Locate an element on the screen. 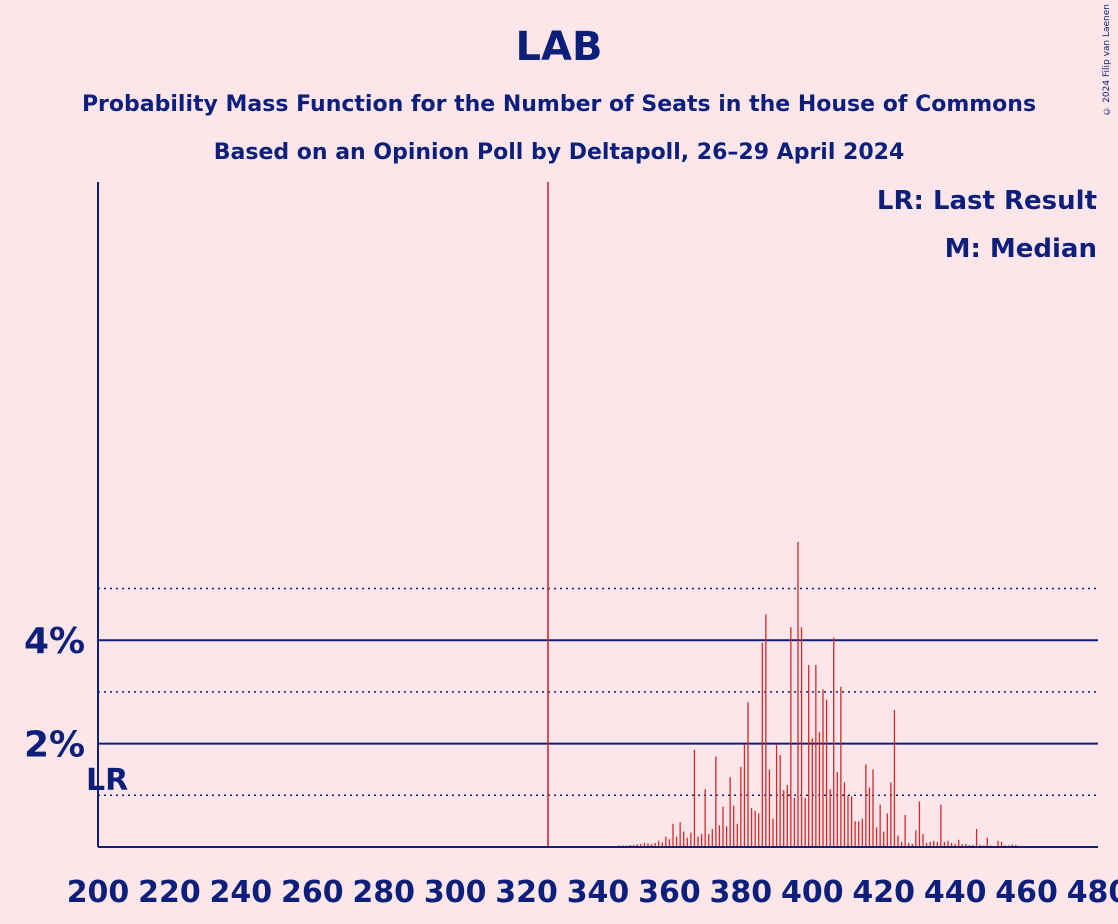 The image size is (1118, 924). x-tick-label: 340 is located at coordinates (598, 892).